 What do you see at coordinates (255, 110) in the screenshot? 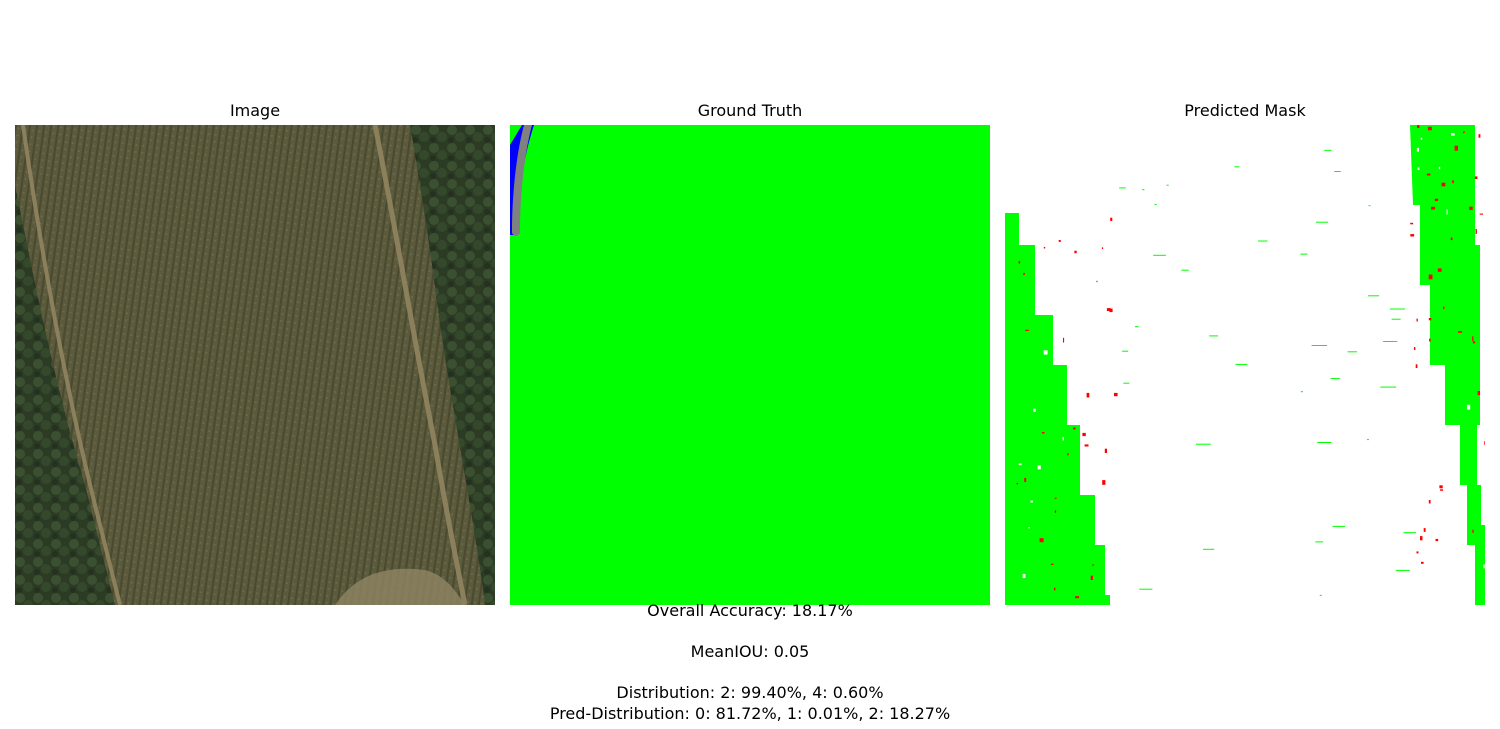
I see `image-panel-title: Image` at bounding box center [255, 110].